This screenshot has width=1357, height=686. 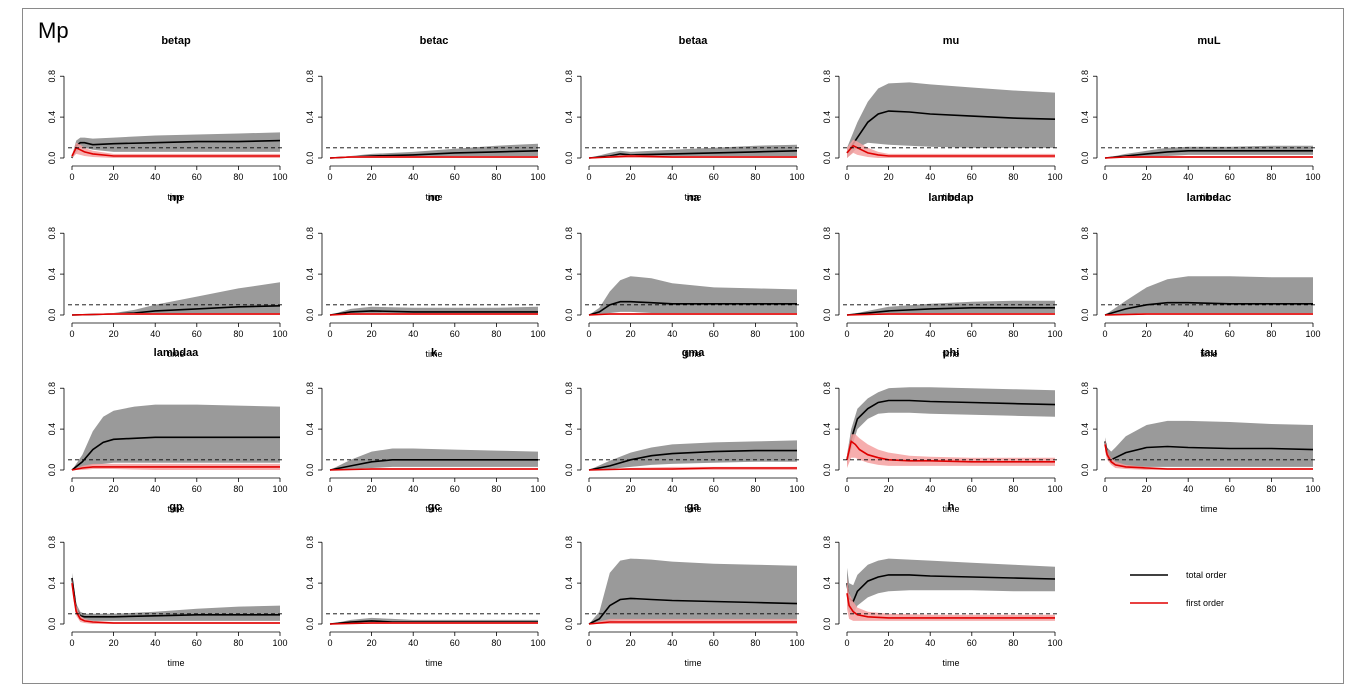 What do you see at coordinates (1209, 41) in the screenshot?
I see `panel-title: muL` at bounding box center [1209, 41].